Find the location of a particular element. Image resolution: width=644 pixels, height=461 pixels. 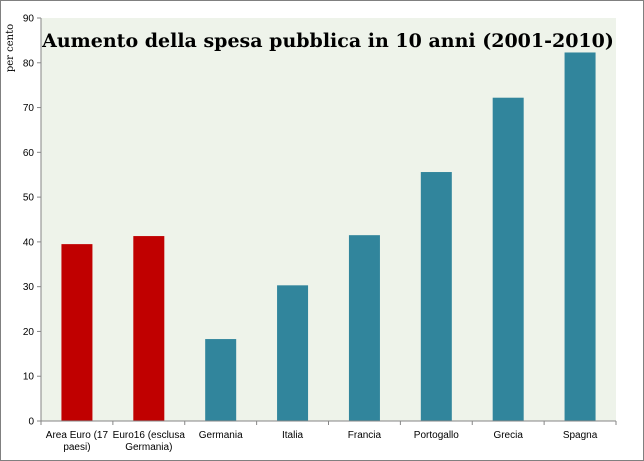

y-axis-ticks: 0 10 20 30 40 50 60 70 80 90 is located at coordinates (32, 221).